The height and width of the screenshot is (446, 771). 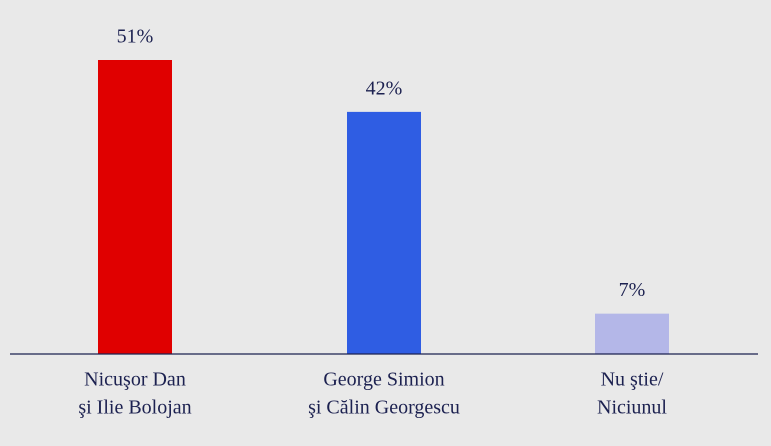 I want to click on x-tick-label: George Simion, so click(x=383, y=380).